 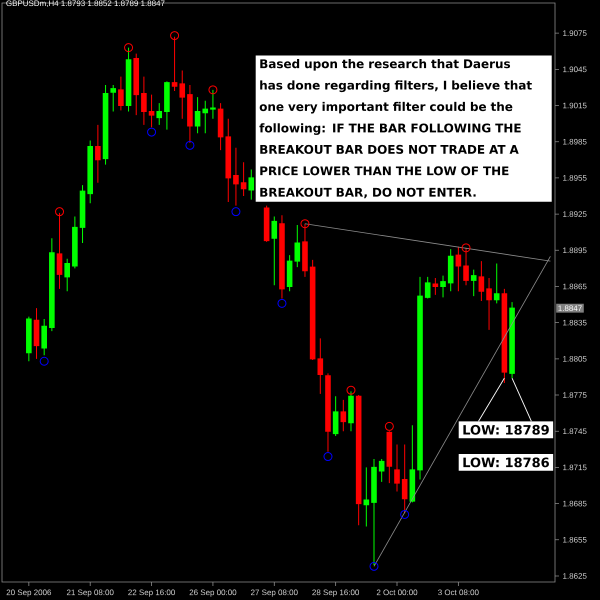 What do you see at coordinates (506, 463) in the screenshot?
I see `annotation: LOW: 18786` at bounding box center [506, 463].